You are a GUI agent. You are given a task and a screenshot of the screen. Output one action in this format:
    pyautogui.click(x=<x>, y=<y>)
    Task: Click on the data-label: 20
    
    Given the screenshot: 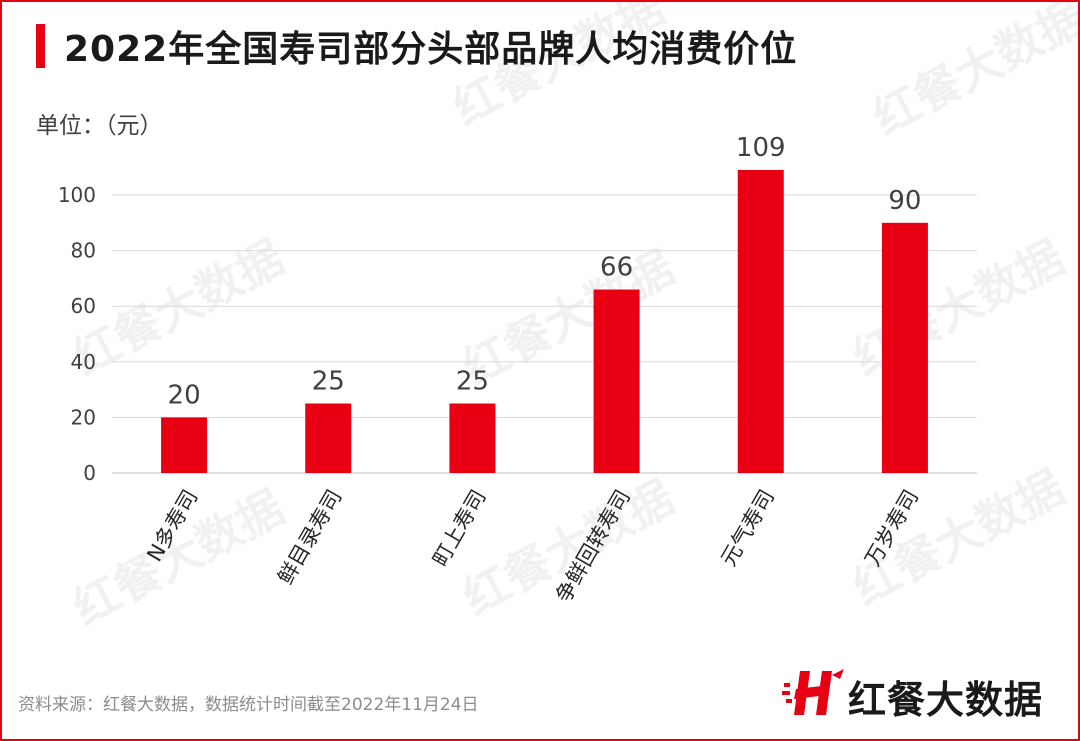 What is the action you would take?
    pyautogui.click(x=184, y=395)
    